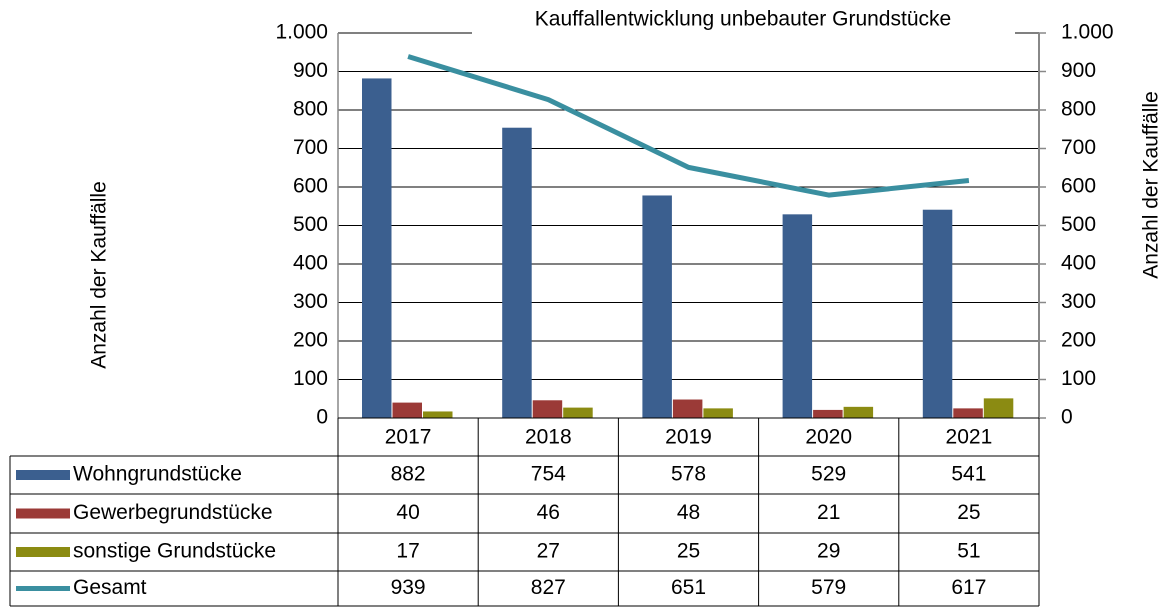  What do you see at coordinates (310, 109) in the screenshot?
I see `y-tick-label: 800` at bounding box center [310, 109].